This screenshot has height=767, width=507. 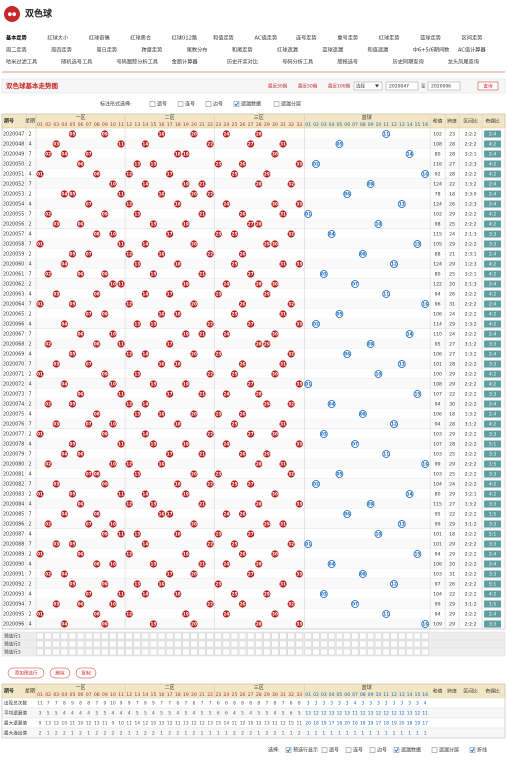 I want to click on nav-link: 哈米过滤工具, so click(x=21, y=62).